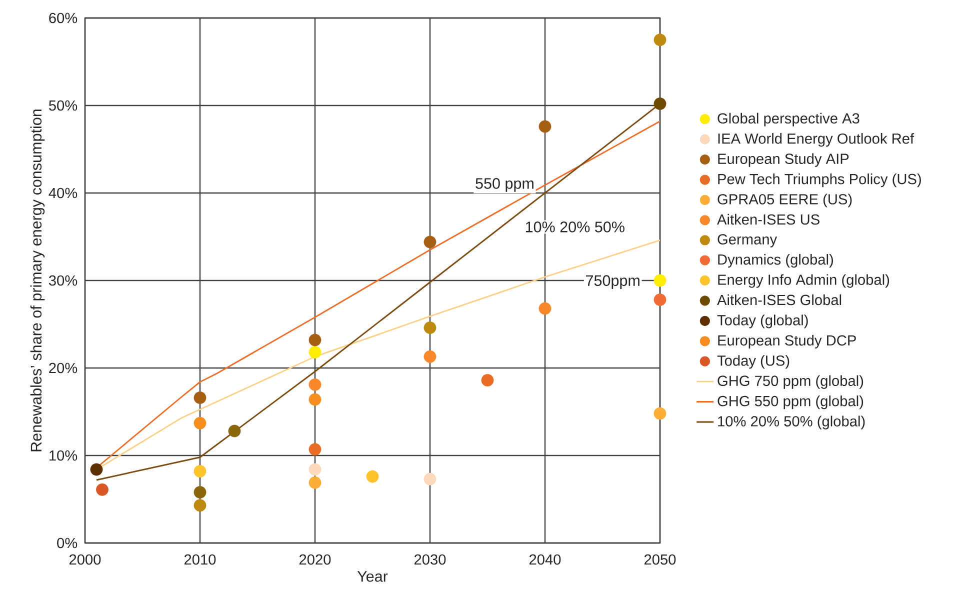 The width and height of the screenshot is (973, 608). Describe the element at coordinates (783, 160) in the screenshot. I see `legend-label: European Study AIP` at that location.